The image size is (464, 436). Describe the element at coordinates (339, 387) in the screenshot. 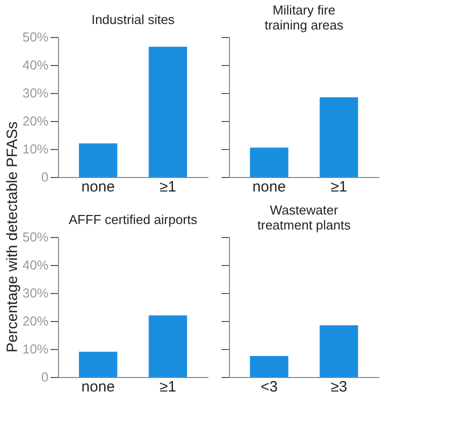

I see `x-tick-label: ≥3` at that location.